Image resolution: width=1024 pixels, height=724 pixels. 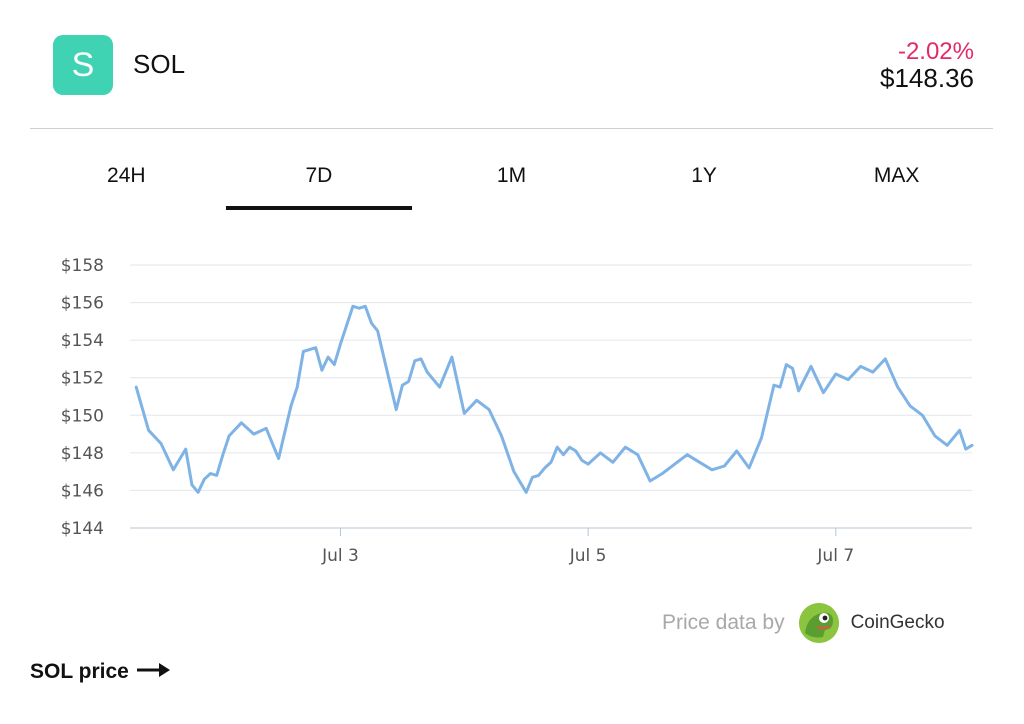 What do you see at coordinates (82, 454) in the screenshot?
I see `y-tick-label: $148` at bounding box center [82, 454].